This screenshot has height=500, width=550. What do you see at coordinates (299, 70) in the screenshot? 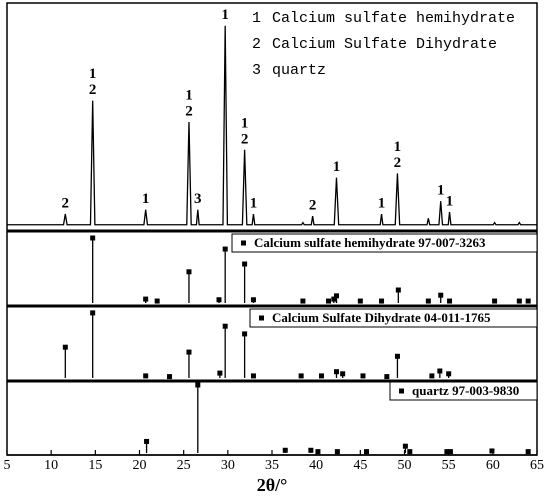
I see `legend-label: quartz` at bounding box center [299, 70].